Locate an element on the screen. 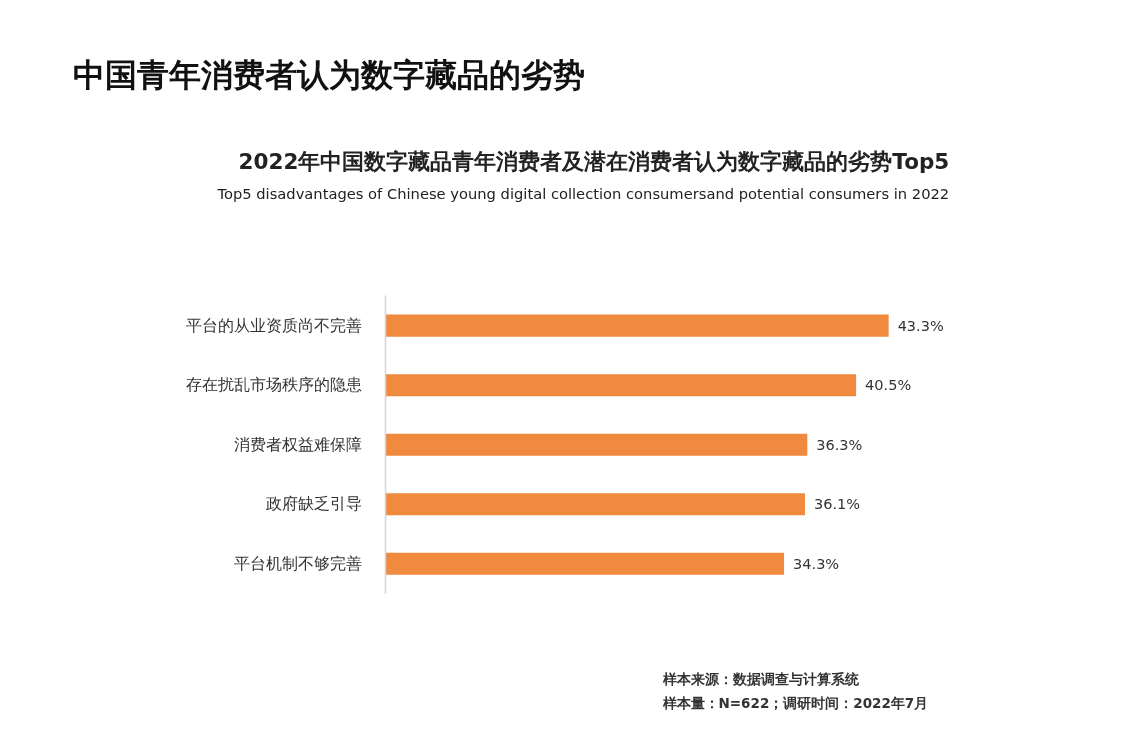 The image size is (1134, 737). text: Top5 disadvantages of Chinese young digital collection consumersand potential consumers in 2022 is located at coordinates (583, 193).